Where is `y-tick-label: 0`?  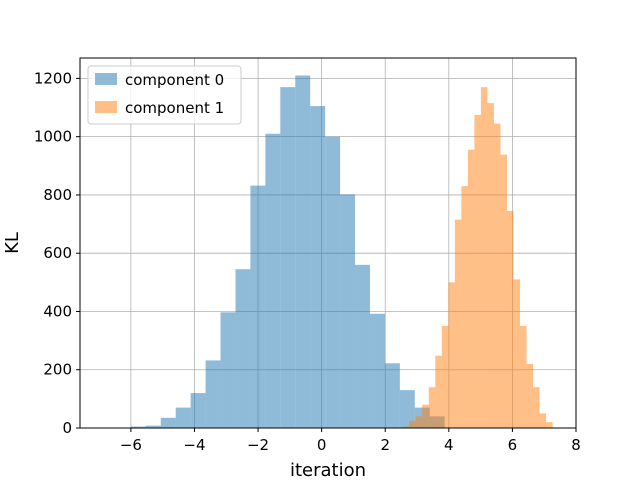 y-tick-label: 0 is located at coordinates (67, 428).